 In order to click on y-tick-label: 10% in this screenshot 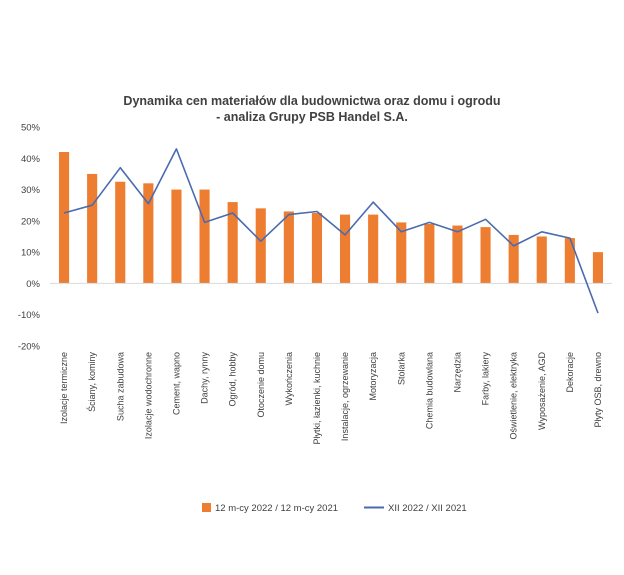, I will do `click(31, 253)`.